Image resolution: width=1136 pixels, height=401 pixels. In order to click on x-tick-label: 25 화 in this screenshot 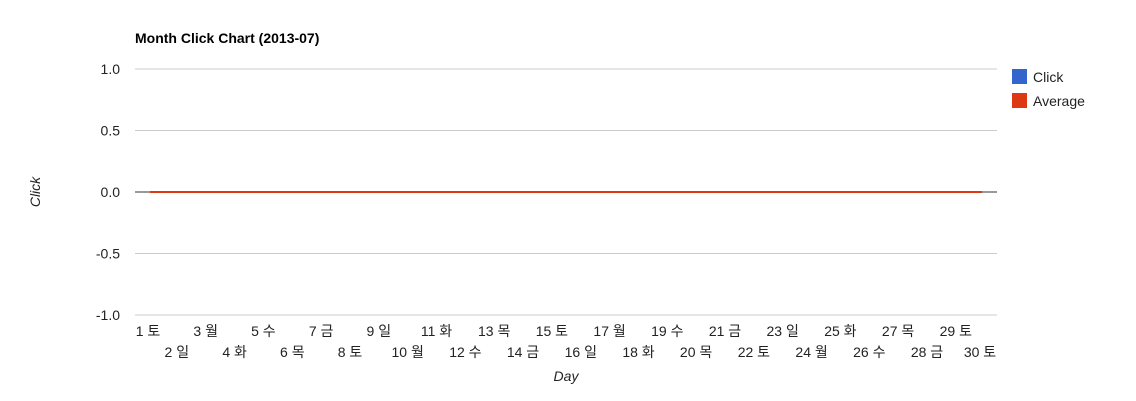, I will do `click(840, 331)`.